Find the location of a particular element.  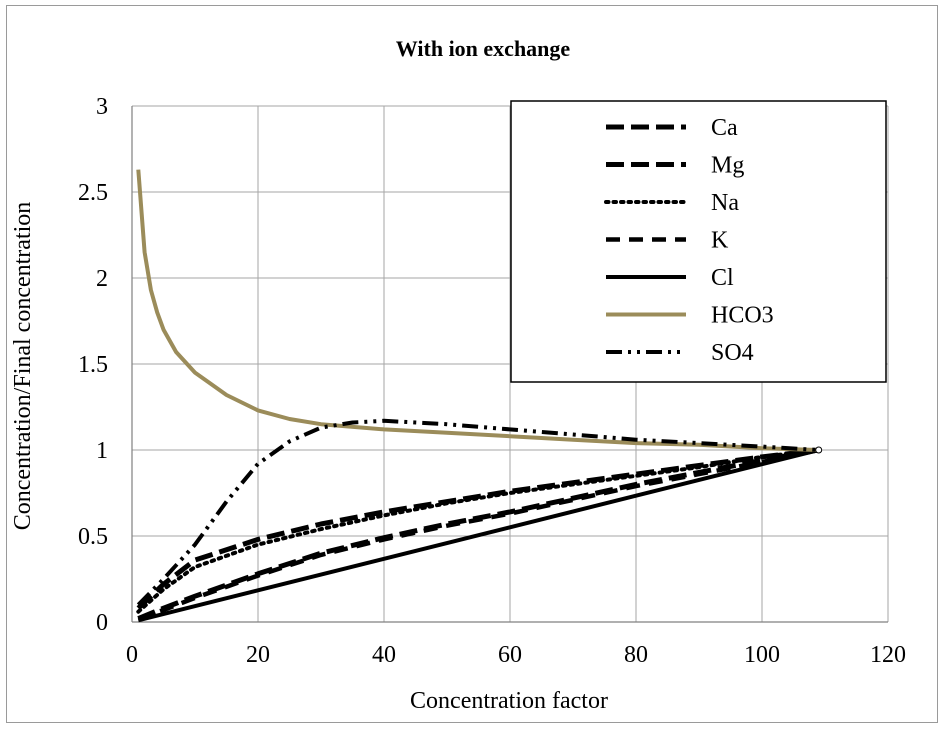

y-tick-label: 1.5 is located at coordinates (93, 365).